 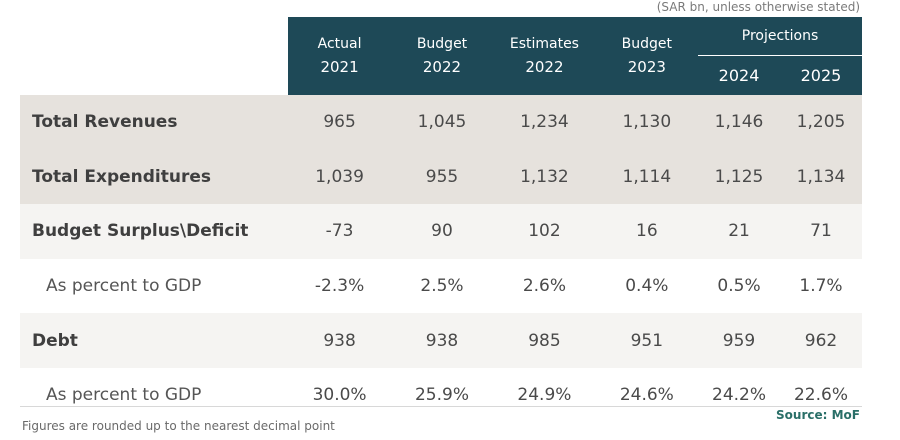 I want to click on projection-year-2024: 2024, so click(x=739, y=75).